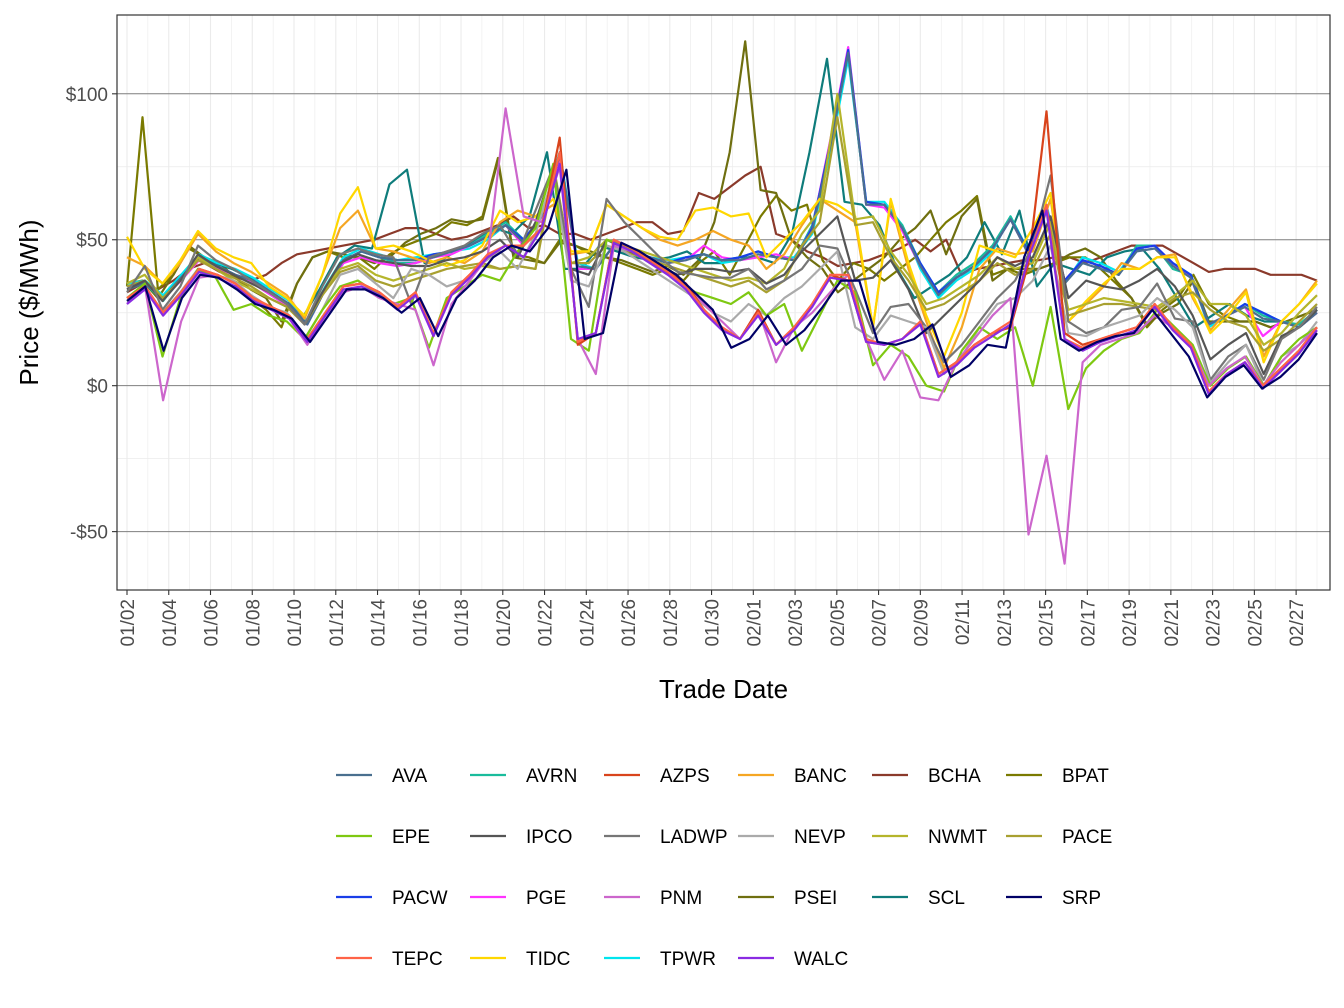  I want to click on x-tick-label: 02/19, so click(1130, 623).